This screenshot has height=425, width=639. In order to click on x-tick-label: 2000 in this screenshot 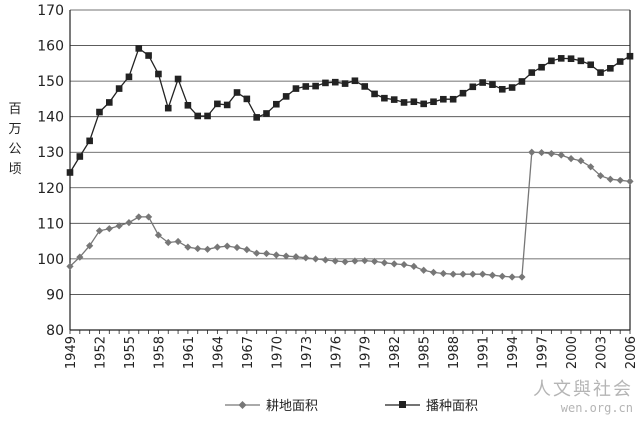, I will do `click(572, 352)`.